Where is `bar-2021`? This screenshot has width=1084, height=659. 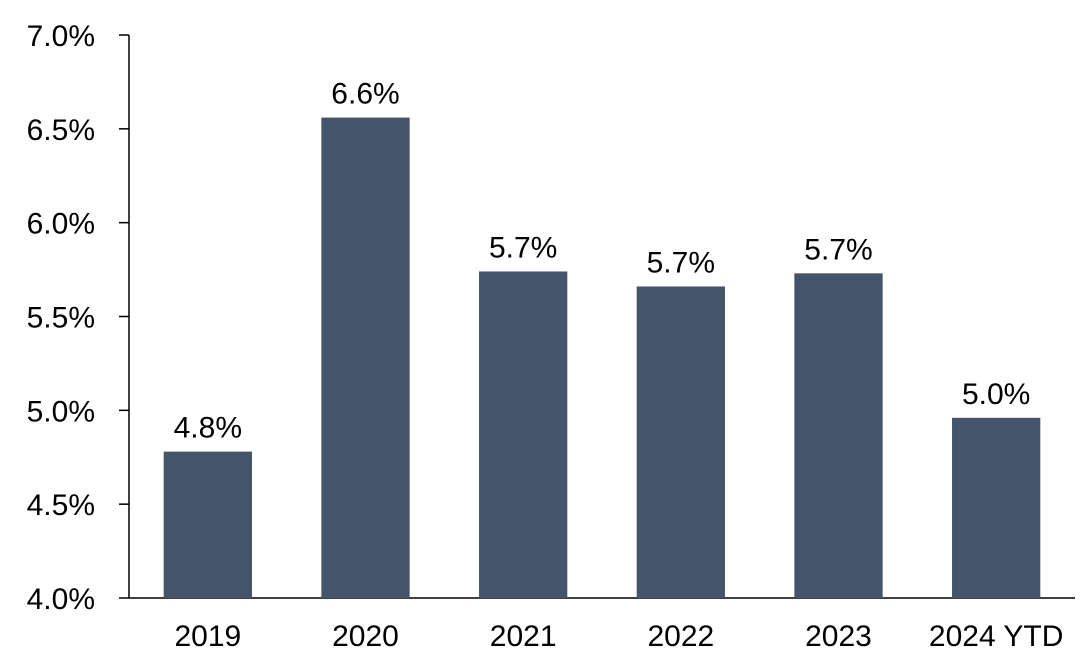
bar-2021 is located at coordinates (523, 434).